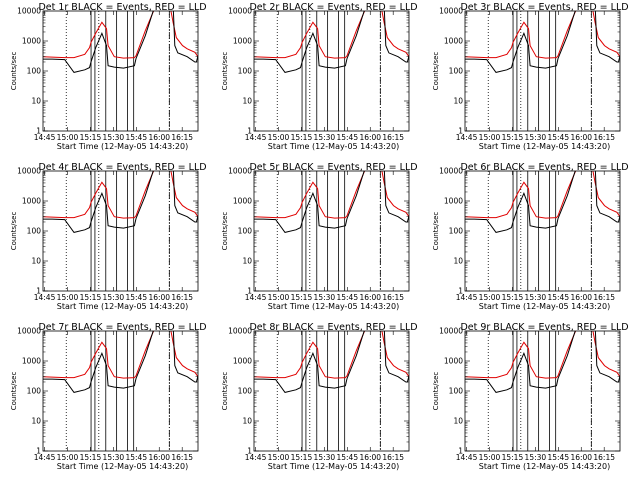 The image size is (640, 480). What do you see at coordinates (544, 7) in the screenshot?
I see `panel-title: Det 3r BLACK = Events, RED = LLD` at bounding box center [544, 7].